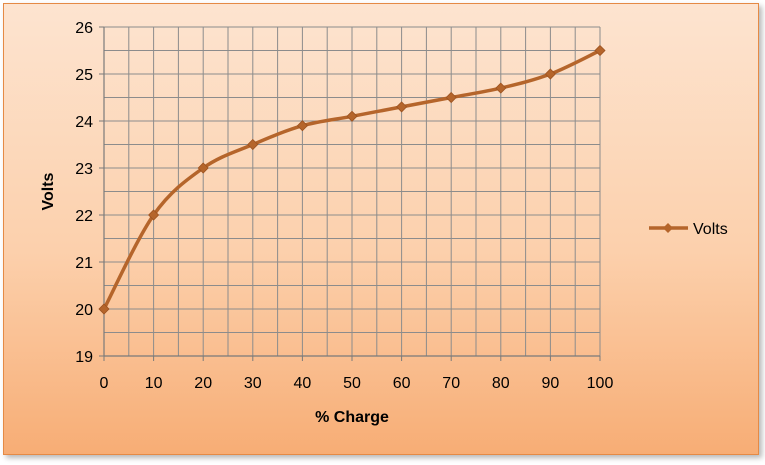 The height and width of the screenshot is (465, 765). I want to click on x-tick-label: 50, so click(352, 383).